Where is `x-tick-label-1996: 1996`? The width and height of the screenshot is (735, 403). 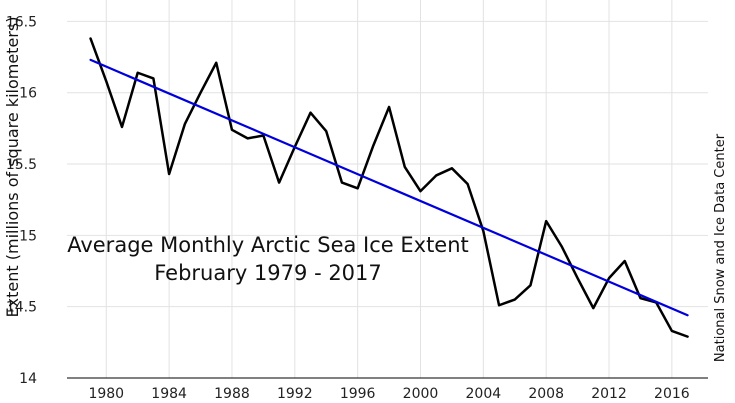
x-tick-label-1996: 1996 is located at coordinates (358, 394).